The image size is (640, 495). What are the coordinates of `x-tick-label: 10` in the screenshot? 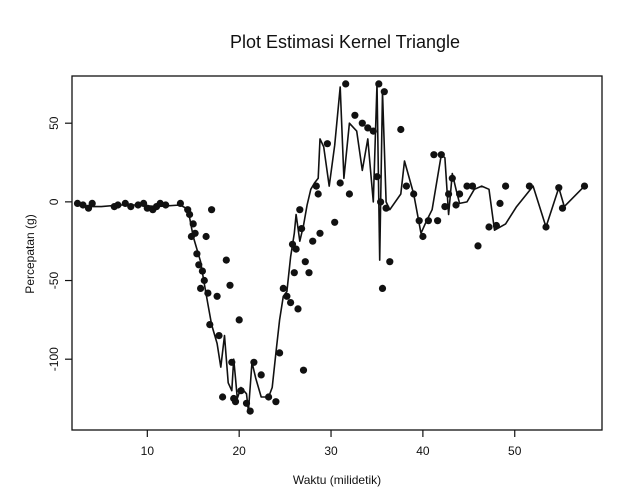 It's located at (148, 451).